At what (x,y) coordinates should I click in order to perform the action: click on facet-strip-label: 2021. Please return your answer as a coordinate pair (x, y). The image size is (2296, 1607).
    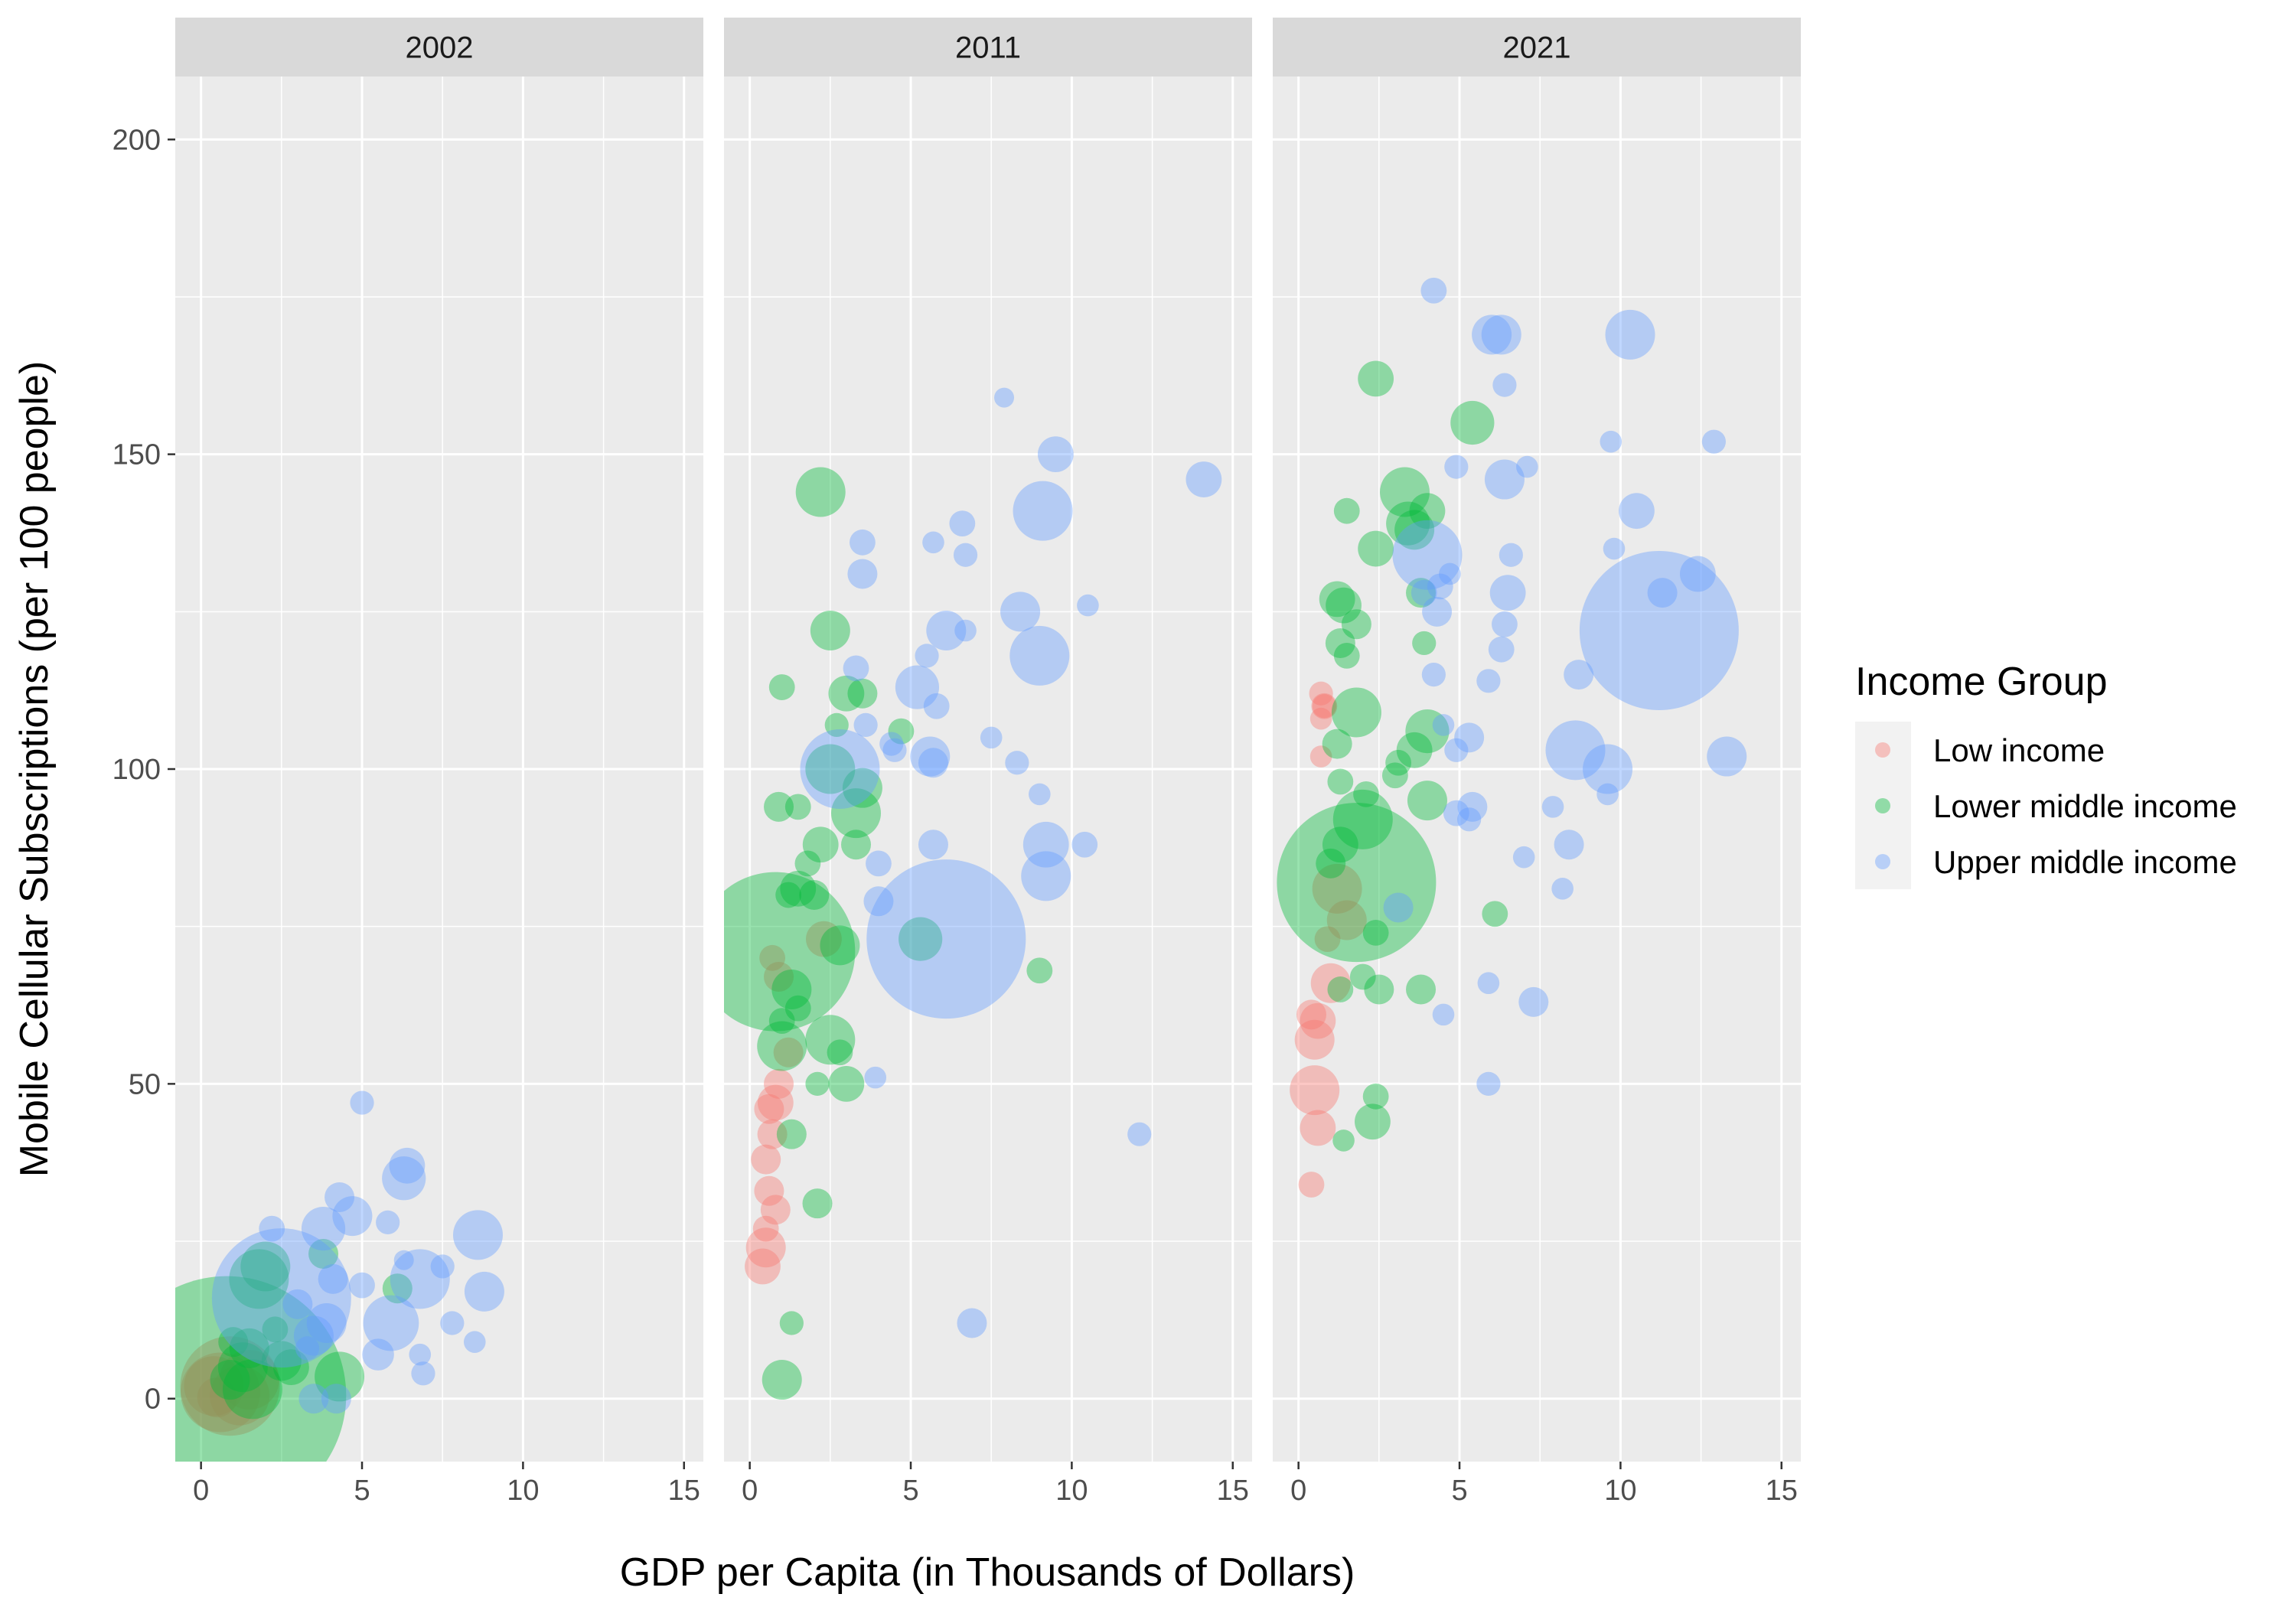
    Looking at the image, I should click on (1537, 48).